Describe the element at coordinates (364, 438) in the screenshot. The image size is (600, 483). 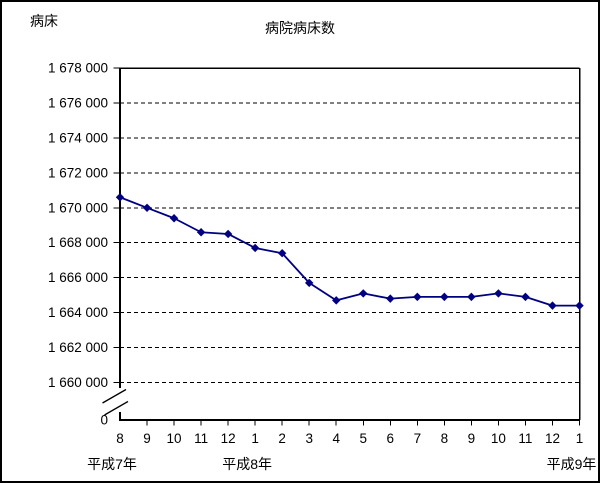
I see `x-tick-label: 5` at that location.